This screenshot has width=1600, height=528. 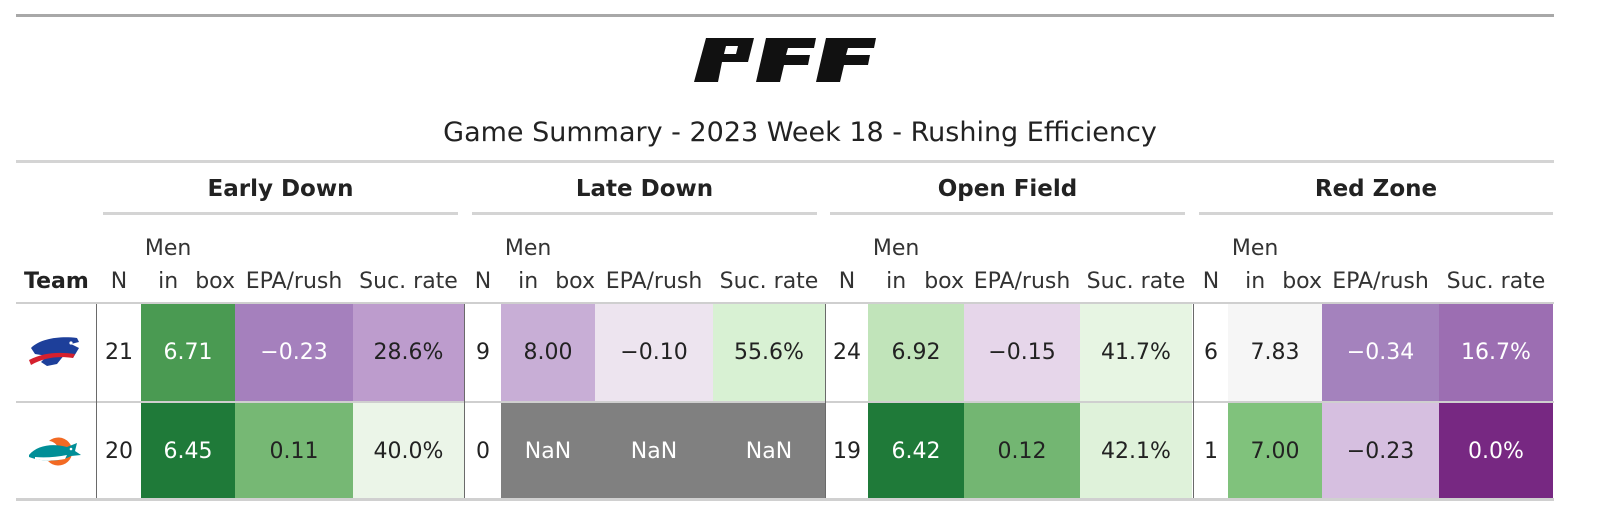 What do you see at coordinates (119, 451) in the screenshot?
I see `table-cell: 20` at bounding box center [119, 451].